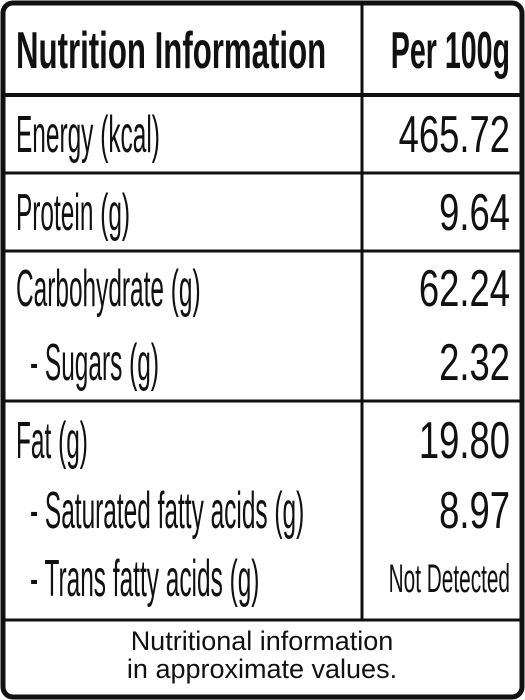  I want to click on header-label: Nutrition Information, so click(171, 51).